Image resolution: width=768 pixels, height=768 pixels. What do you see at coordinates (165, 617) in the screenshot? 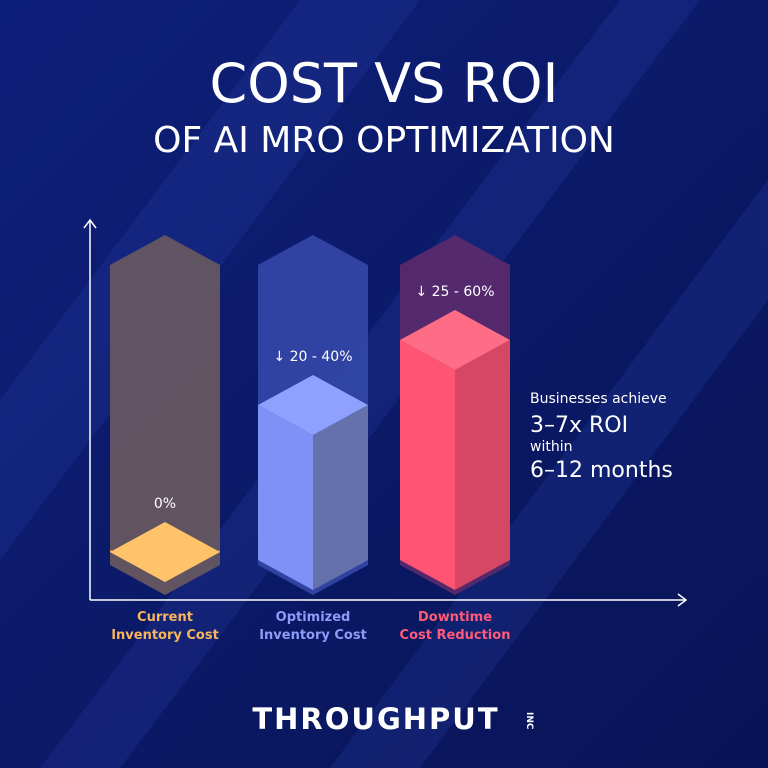
I see `category-label: Current` at bounding box center [165, 617].